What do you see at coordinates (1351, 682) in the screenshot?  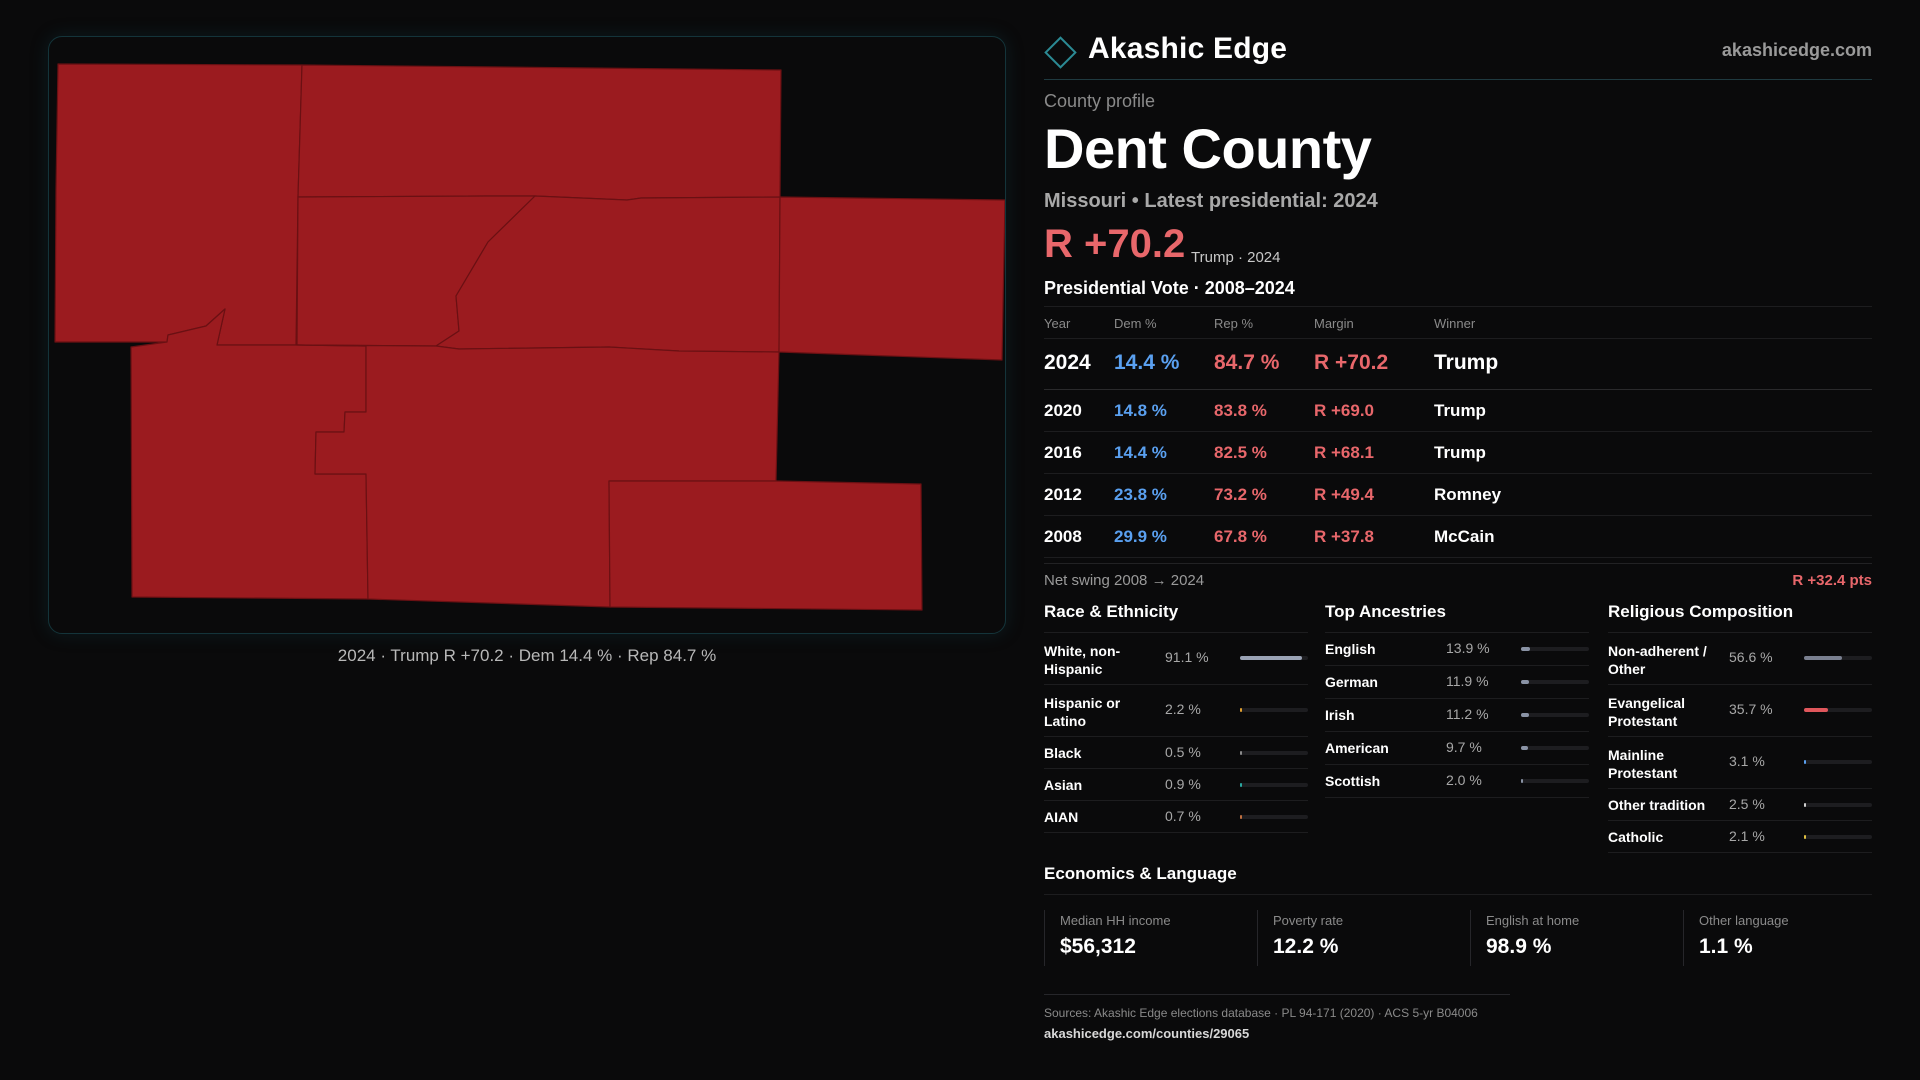 I see `demo-label: German` at bounding box center [1351, 682].